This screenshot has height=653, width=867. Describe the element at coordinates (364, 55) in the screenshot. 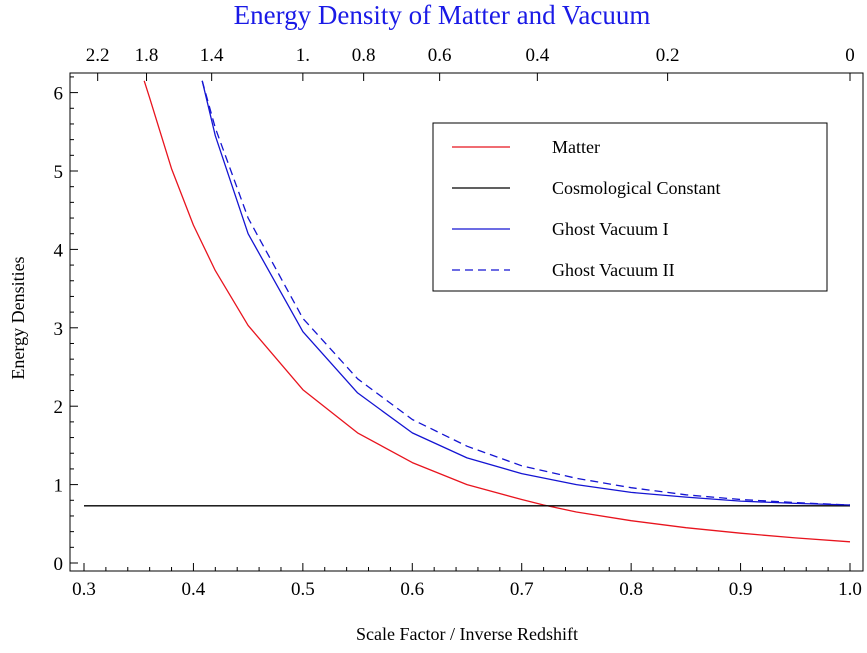

I see `top-tick-label: 0.8` at that location.